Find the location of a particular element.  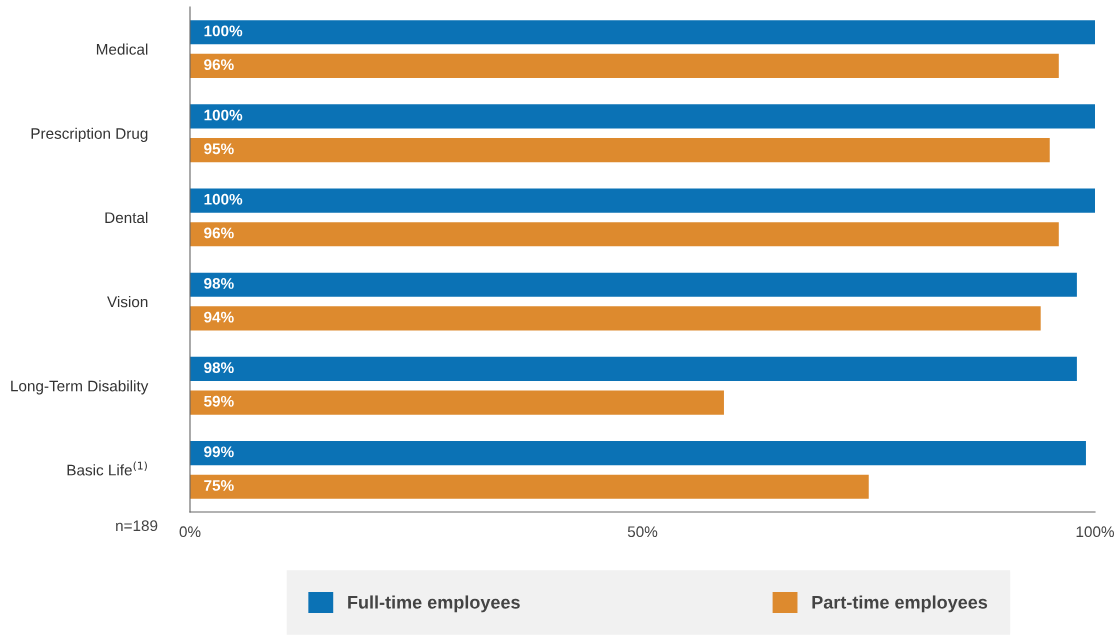

y-tick-label: Vision is located at coordinates (127, 302).